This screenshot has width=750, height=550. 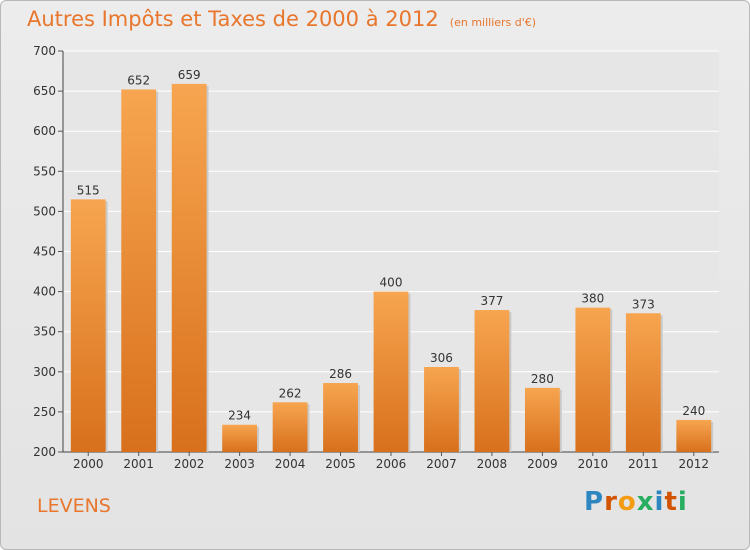 I want to click on bar-2010, so click(x=593, y=379).